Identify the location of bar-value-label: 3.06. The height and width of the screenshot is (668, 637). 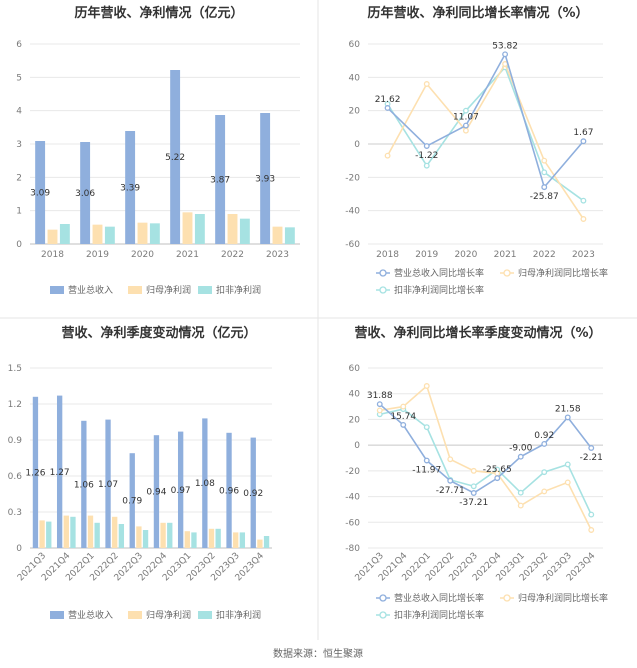
(85, 194).